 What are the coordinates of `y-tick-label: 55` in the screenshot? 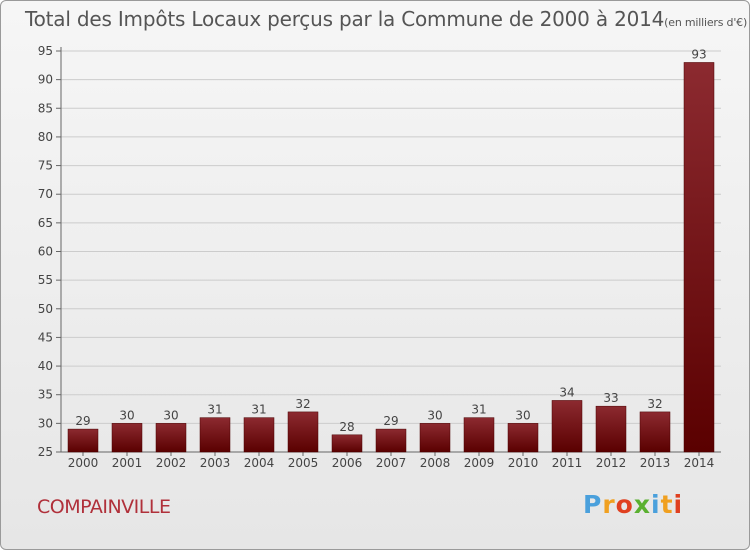 It's located at (45, 280).